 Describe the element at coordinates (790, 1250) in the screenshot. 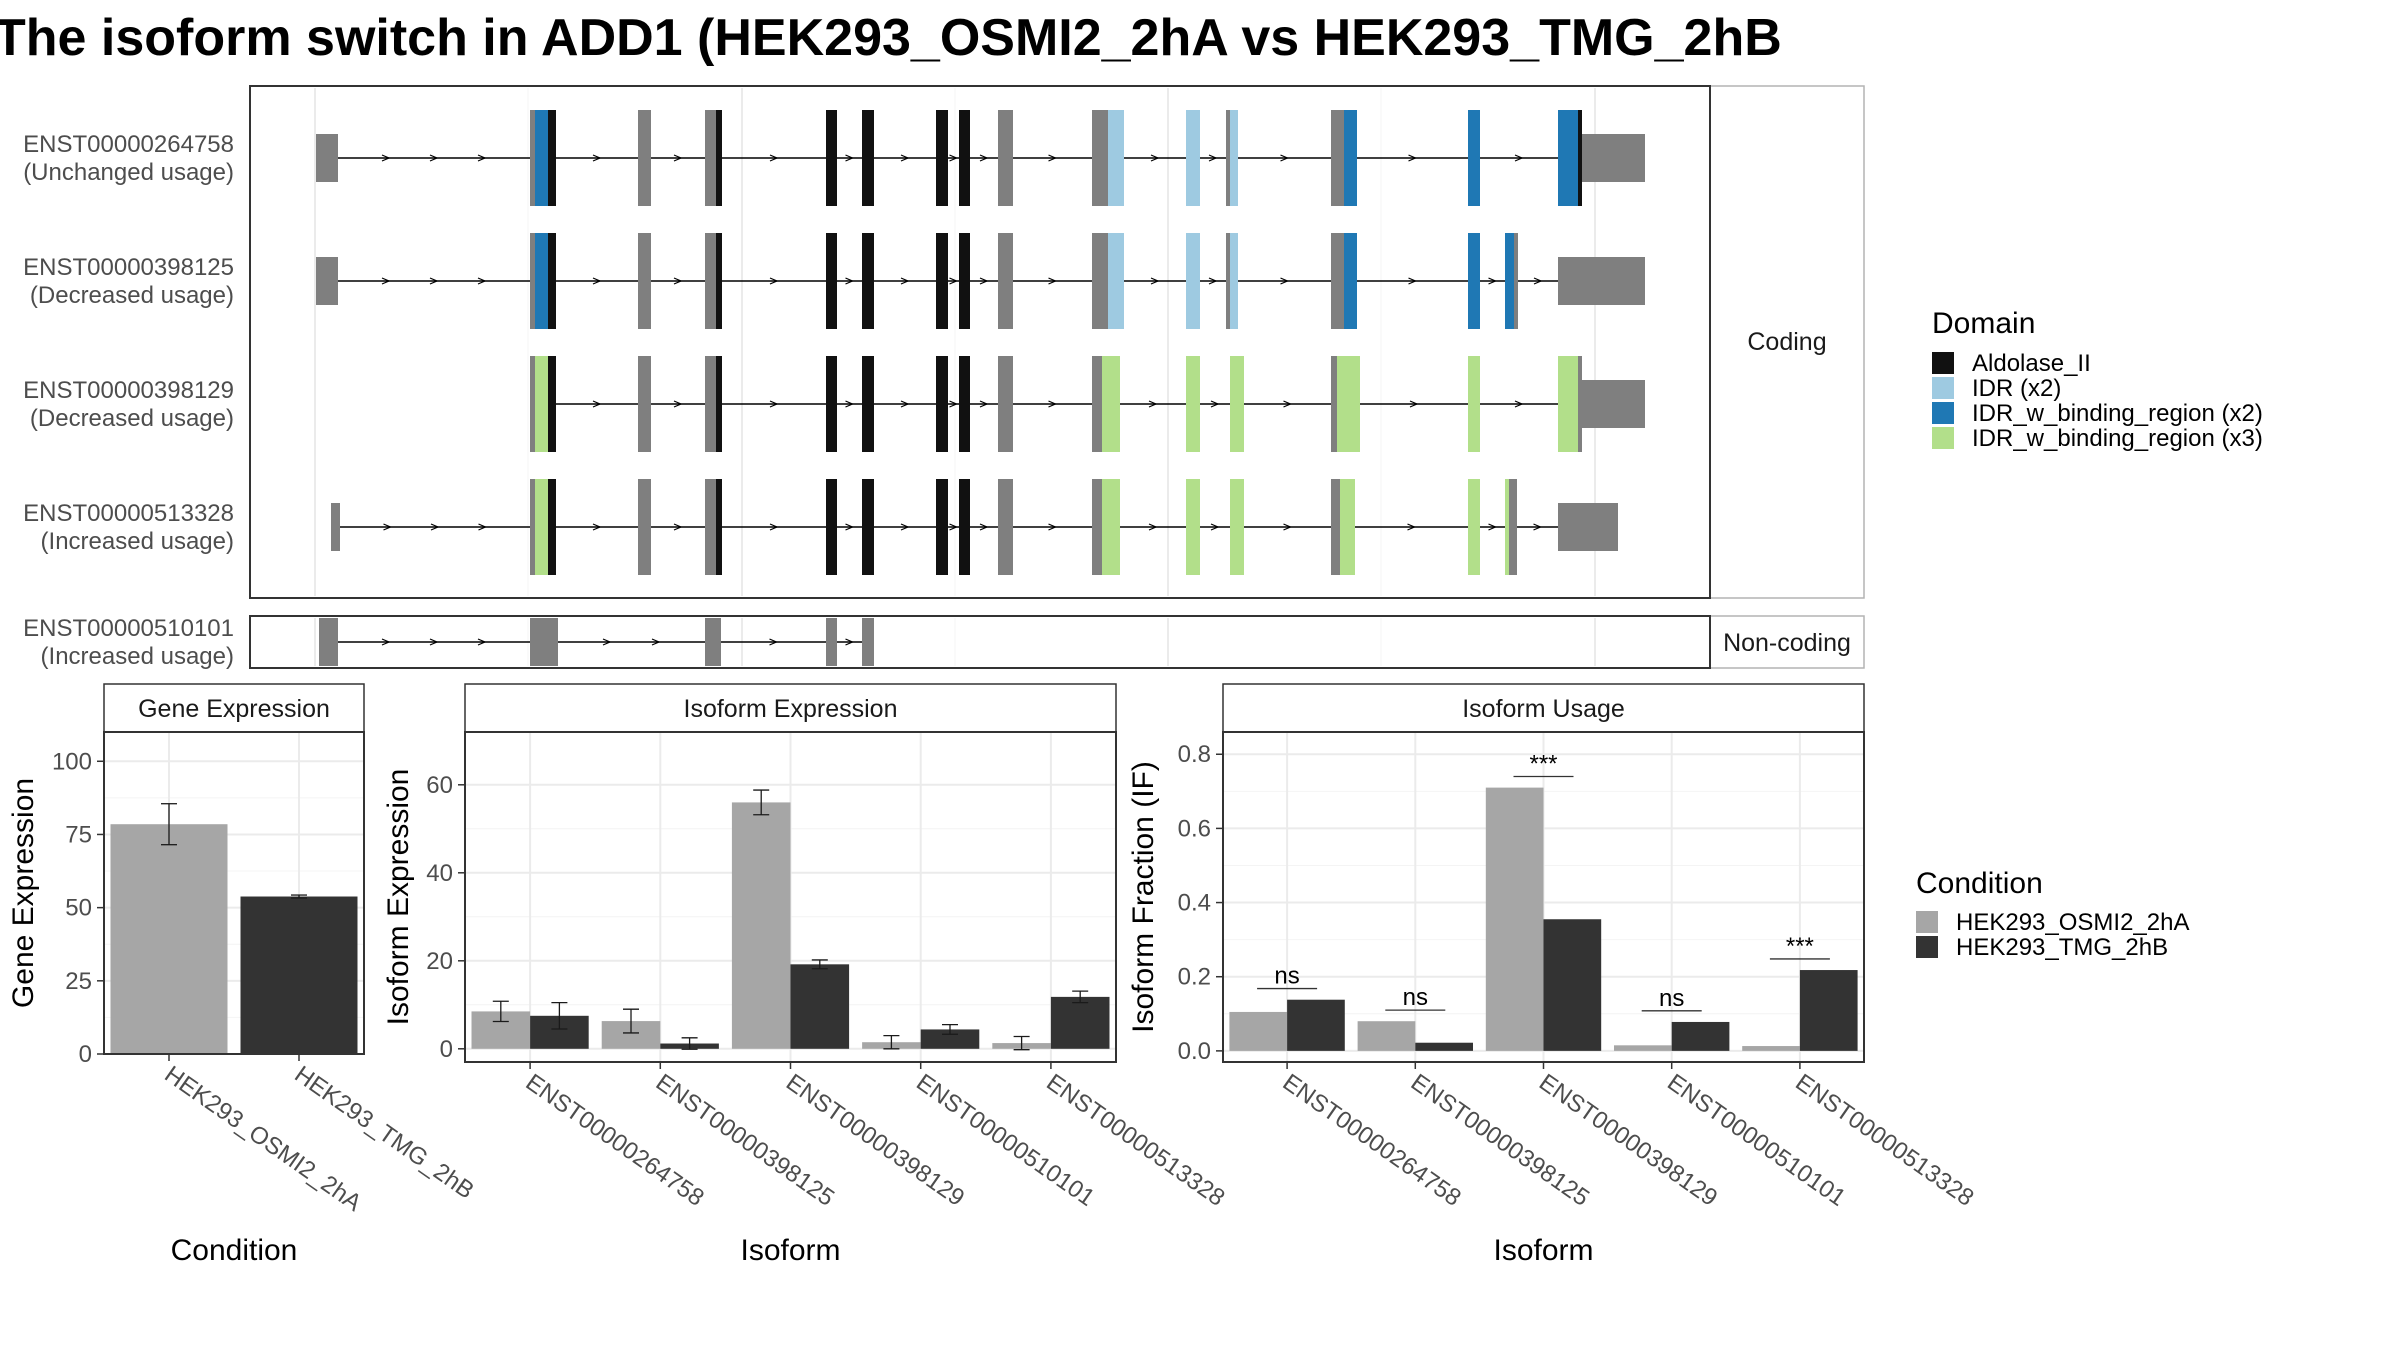

I see `x-axis-title: Isoform` at that location.